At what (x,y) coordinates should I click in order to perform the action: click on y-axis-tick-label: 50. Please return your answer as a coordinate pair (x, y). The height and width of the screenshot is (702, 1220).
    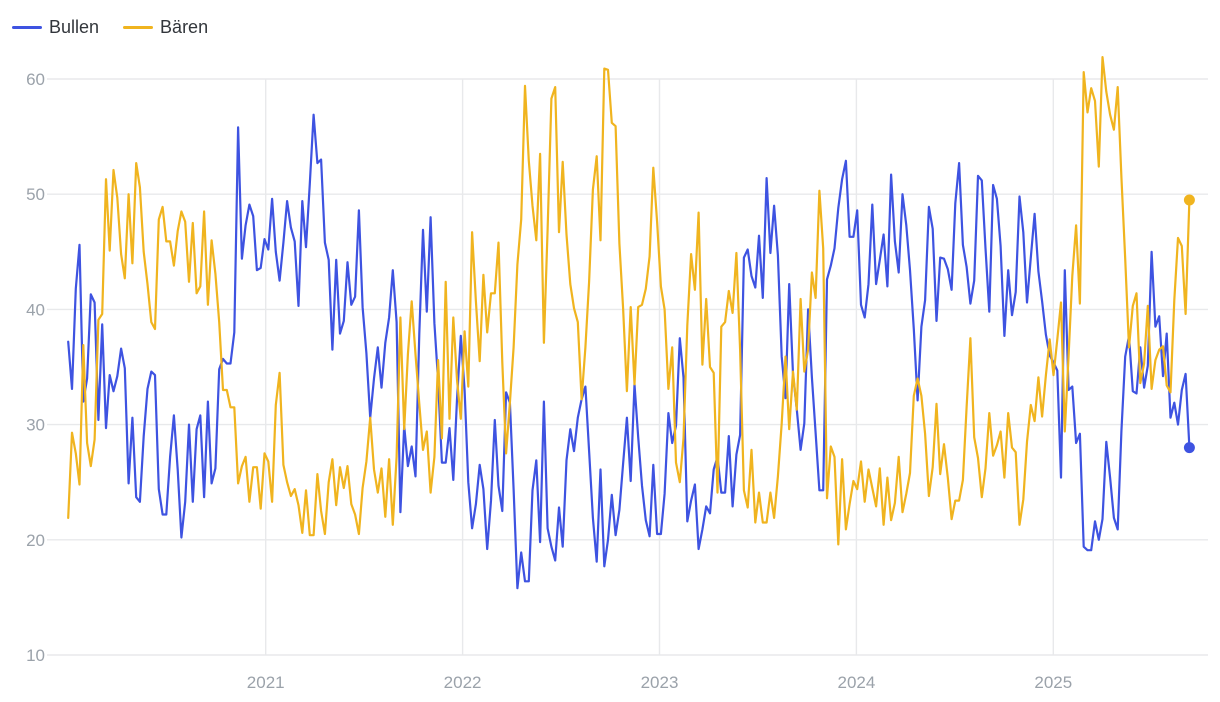
    Looking at the image, I should click on (35, 194).